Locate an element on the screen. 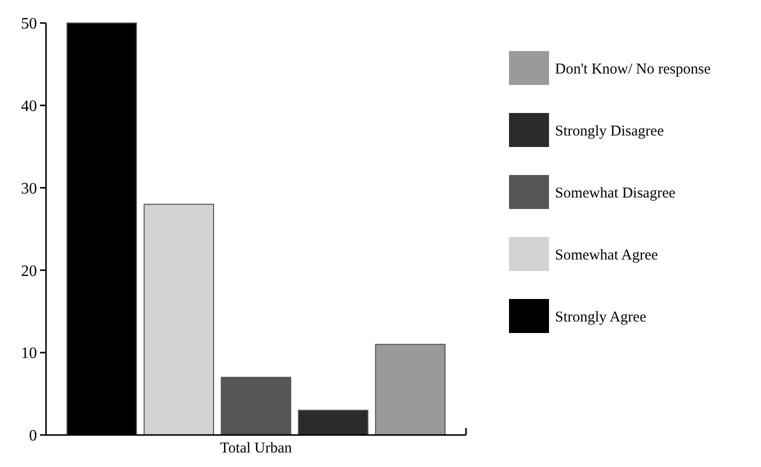 This screenshot has height=467, width=761. y-tick-label: 50 is located at coordinates (29, 24).